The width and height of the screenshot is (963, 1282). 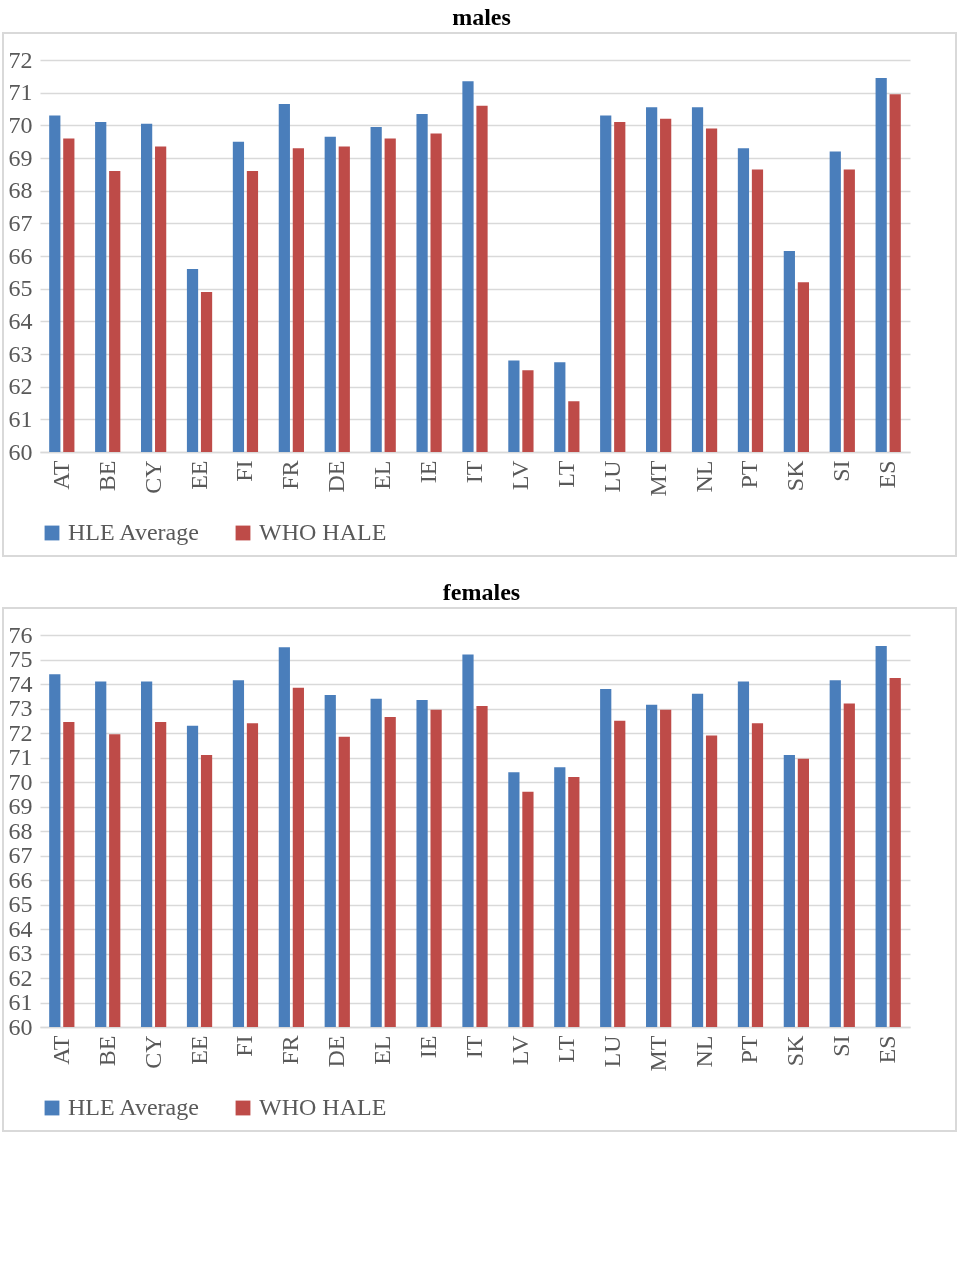 What do you see at coordinates (20, 634) in the screenshot?
I see `y-tick-label: 76` at bounding box center [20, 634].